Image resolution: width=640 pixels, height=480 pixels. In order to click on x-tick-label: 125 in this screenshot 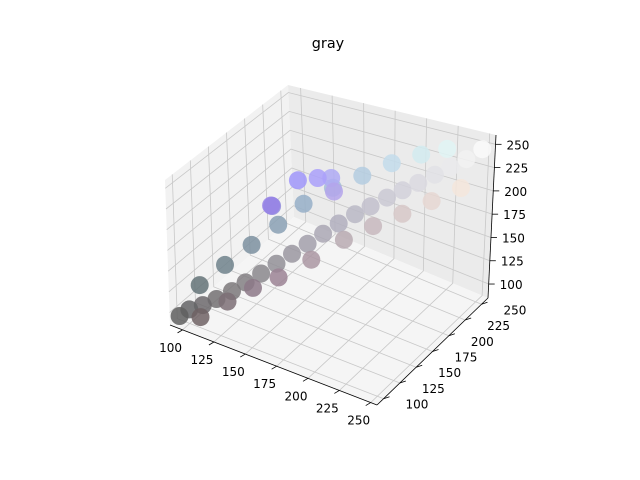, I will do `click(201, 360)`.